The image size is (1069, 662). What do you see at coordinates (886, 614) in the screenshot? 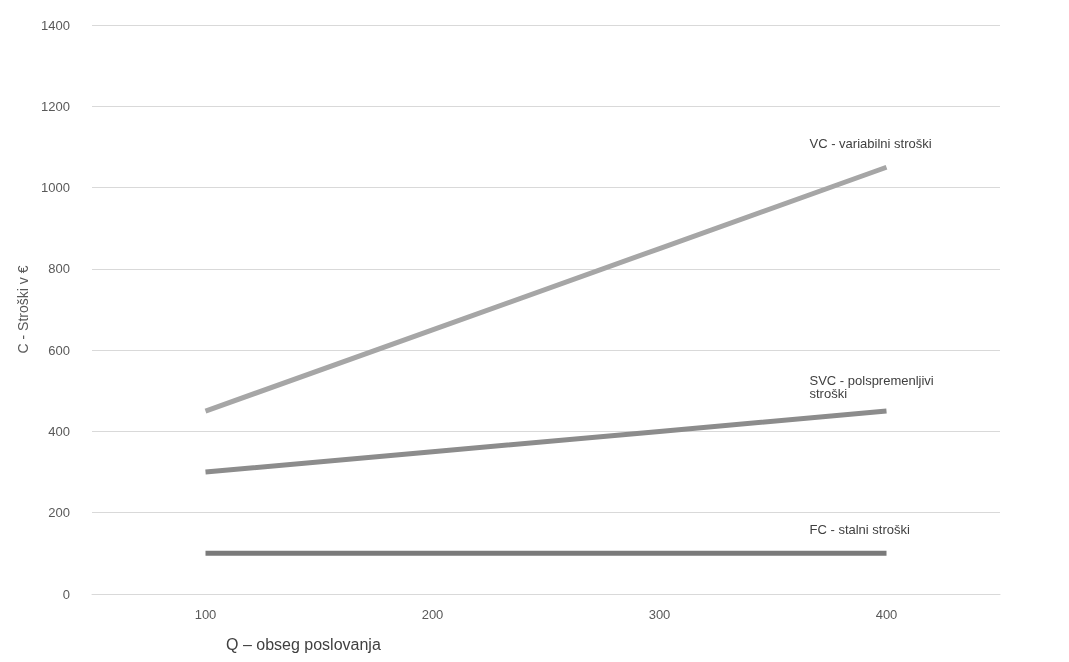
I see `x-tick-label: 400` at bounding box center [886, 614].